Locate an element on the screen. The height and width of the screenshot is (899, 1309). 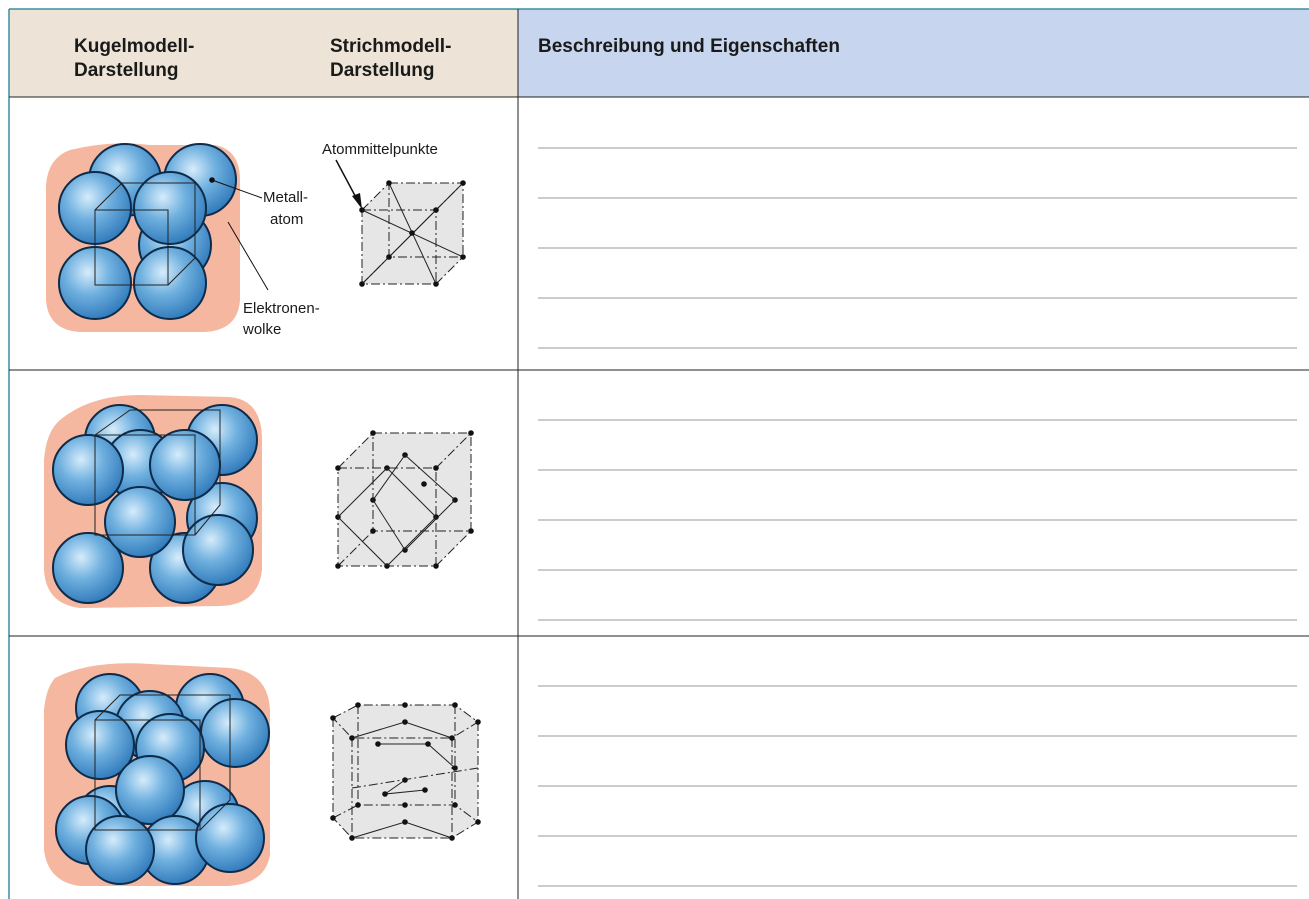
label: Elektronen- is located at coordinates (281, 308).